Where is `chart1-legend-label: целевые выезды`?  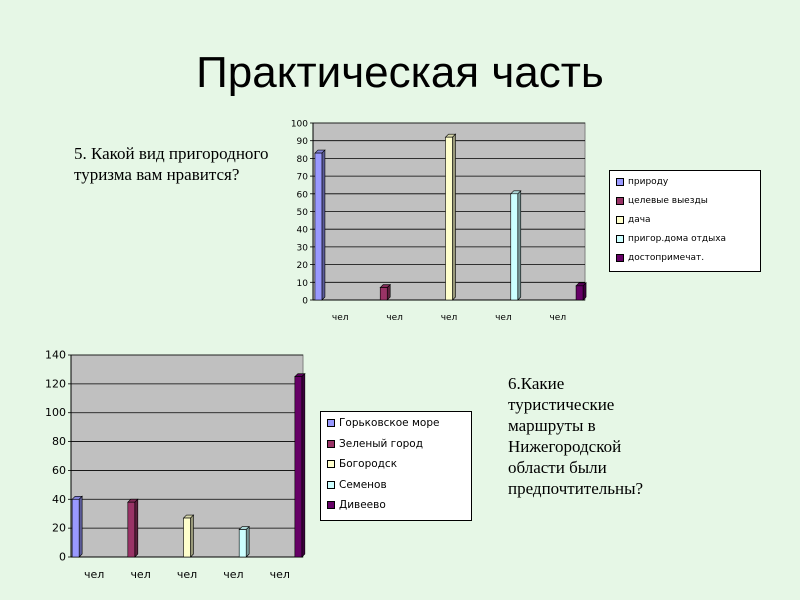 chart1-legend-label: целевые выезды is located at coordinates (668, 201).